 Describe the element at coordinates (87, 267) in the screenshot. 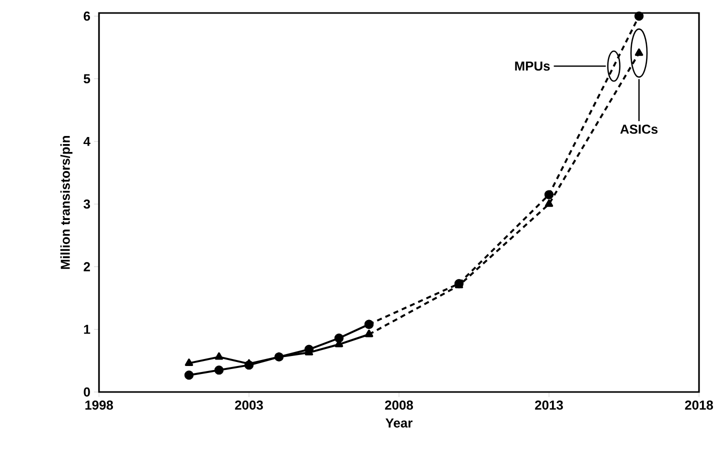

I see `y-tick-label: 2` at that location.